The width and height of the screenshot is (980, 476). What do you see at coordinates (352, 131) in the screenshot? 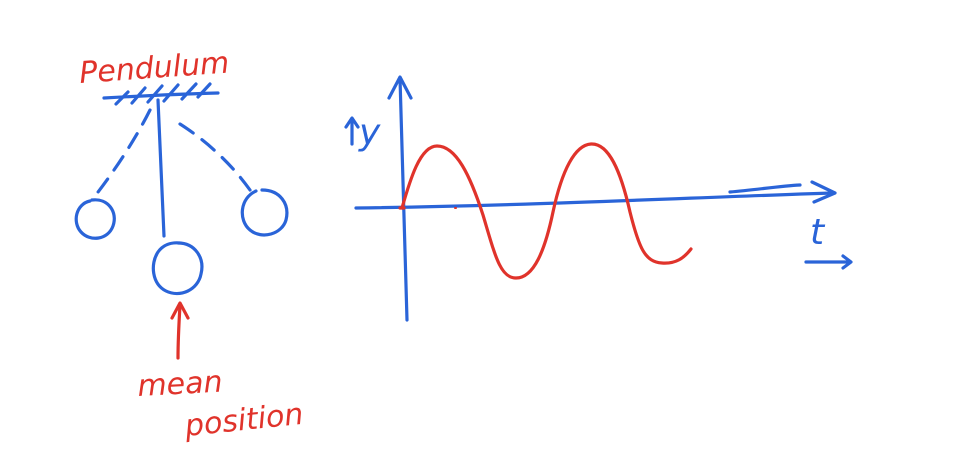
I see `y-label-arrow` at bounding box center [352, 131].